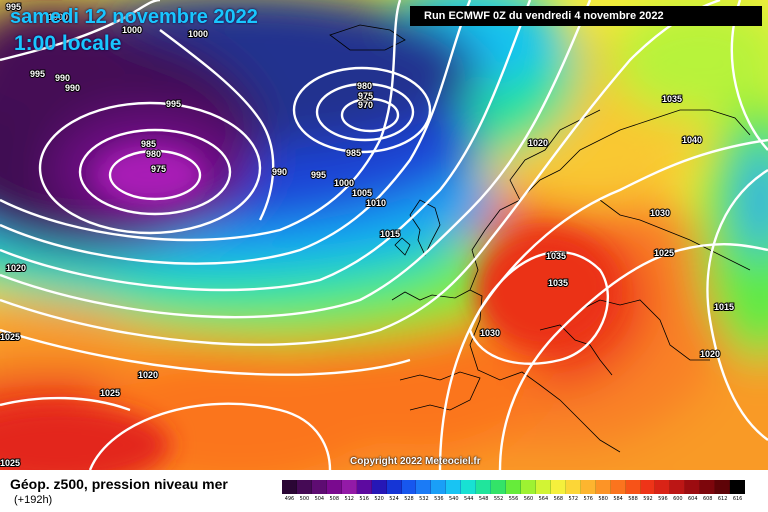 The width and height of the screenshot is (768, 512). I want to click on legend-tick: 548, so click(483, 499).